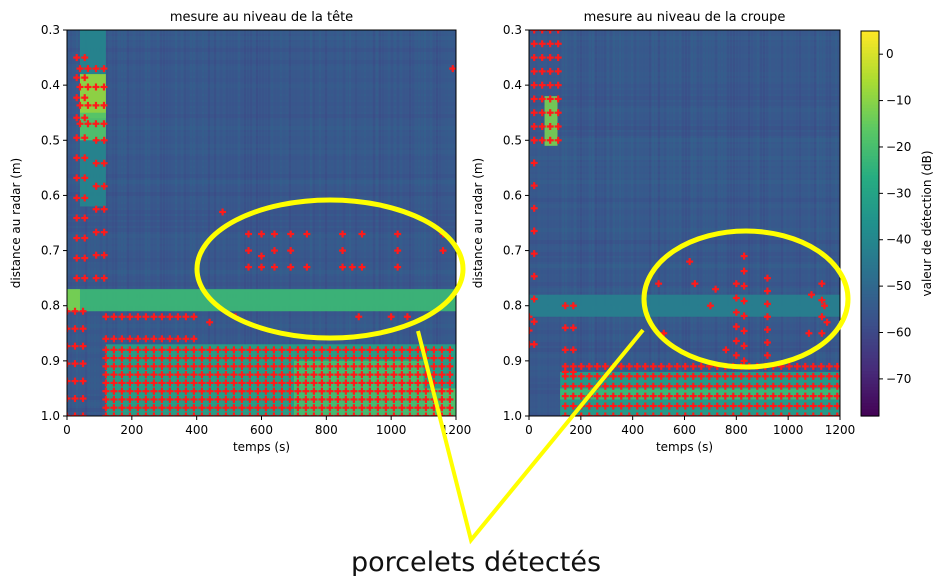 This screenshot has height=576, width=938. I want to click on x-tick-label: 800, so click(736, 430).